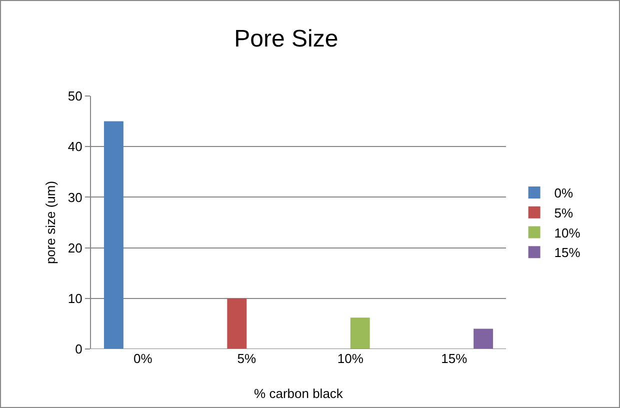 The width and height of the screenshot is (620, 408). What do you see at coordinates (567, 232) in the screenshot?
I see `legend-label: 10%` at bounding box center [567, 232].